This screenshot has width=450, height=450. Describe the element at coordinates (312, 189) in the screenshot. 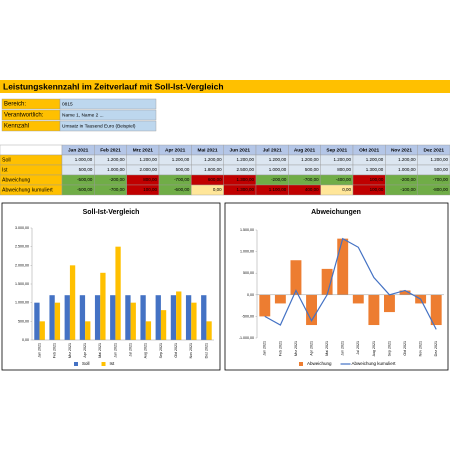

I see `cell-value: 400,00` at that location.